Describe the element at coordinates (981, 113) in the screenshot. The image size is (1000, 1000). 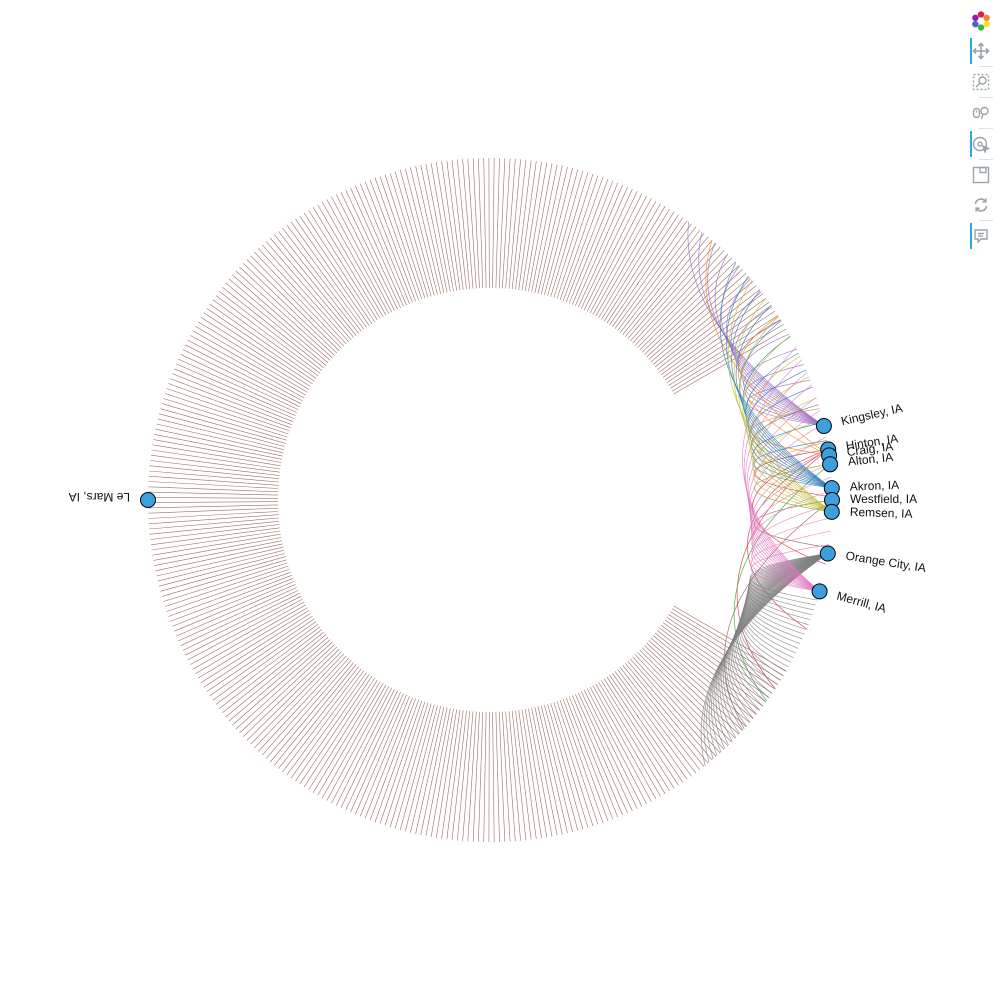
I see `wheel-zoom-tool` at that location.